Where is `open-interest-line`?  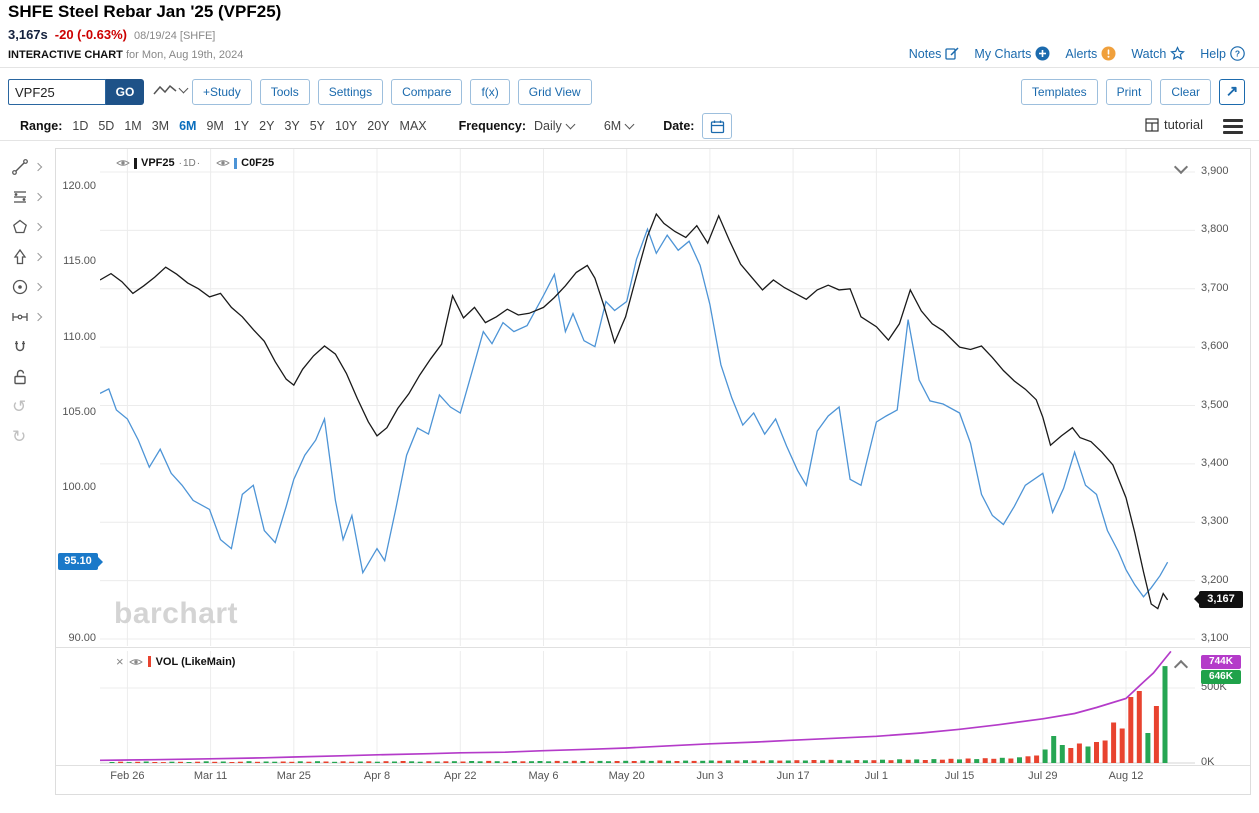
open-interest-line is located at coordinates (636, 706).